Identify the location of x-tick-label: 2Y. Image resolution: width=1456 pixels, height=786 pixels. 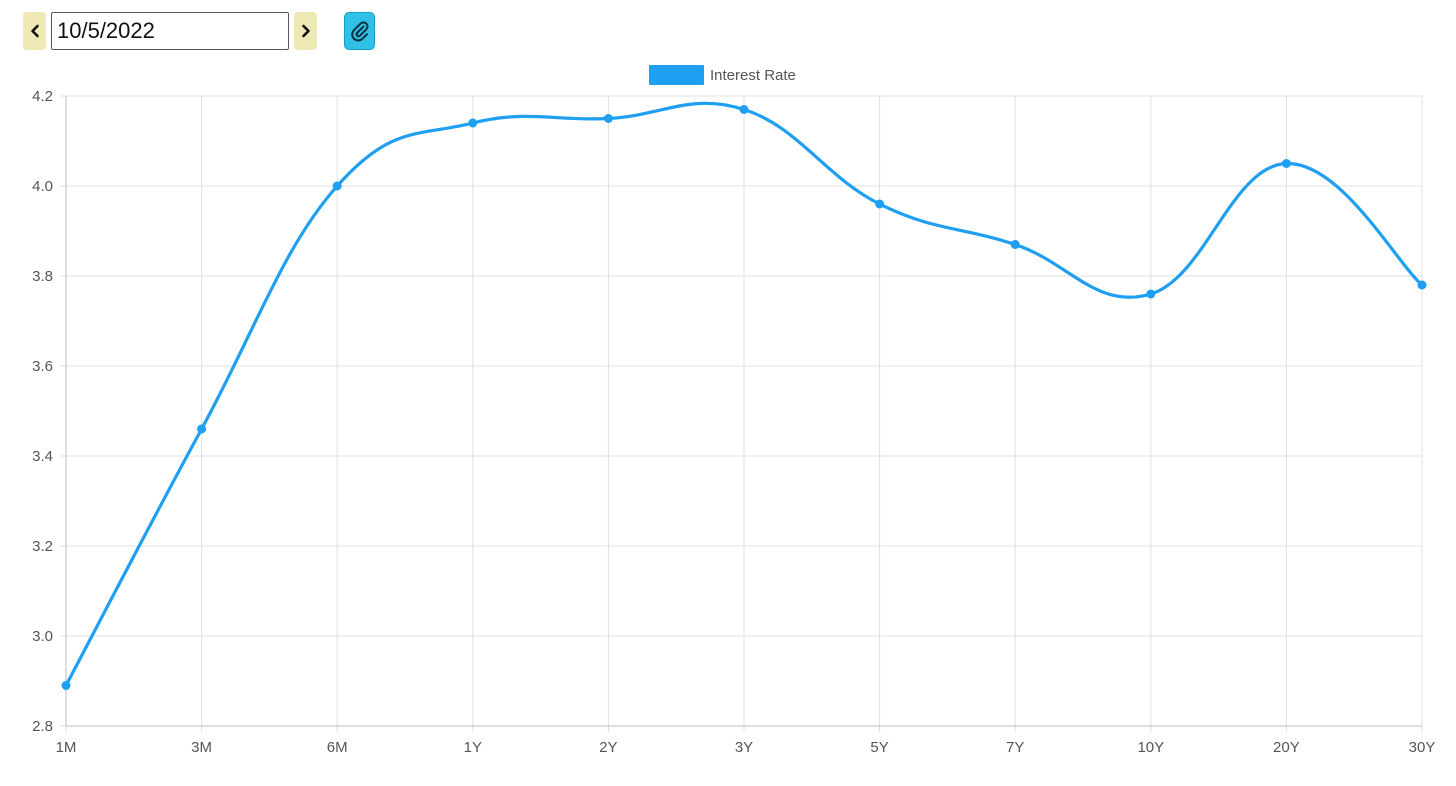
(608, 747).